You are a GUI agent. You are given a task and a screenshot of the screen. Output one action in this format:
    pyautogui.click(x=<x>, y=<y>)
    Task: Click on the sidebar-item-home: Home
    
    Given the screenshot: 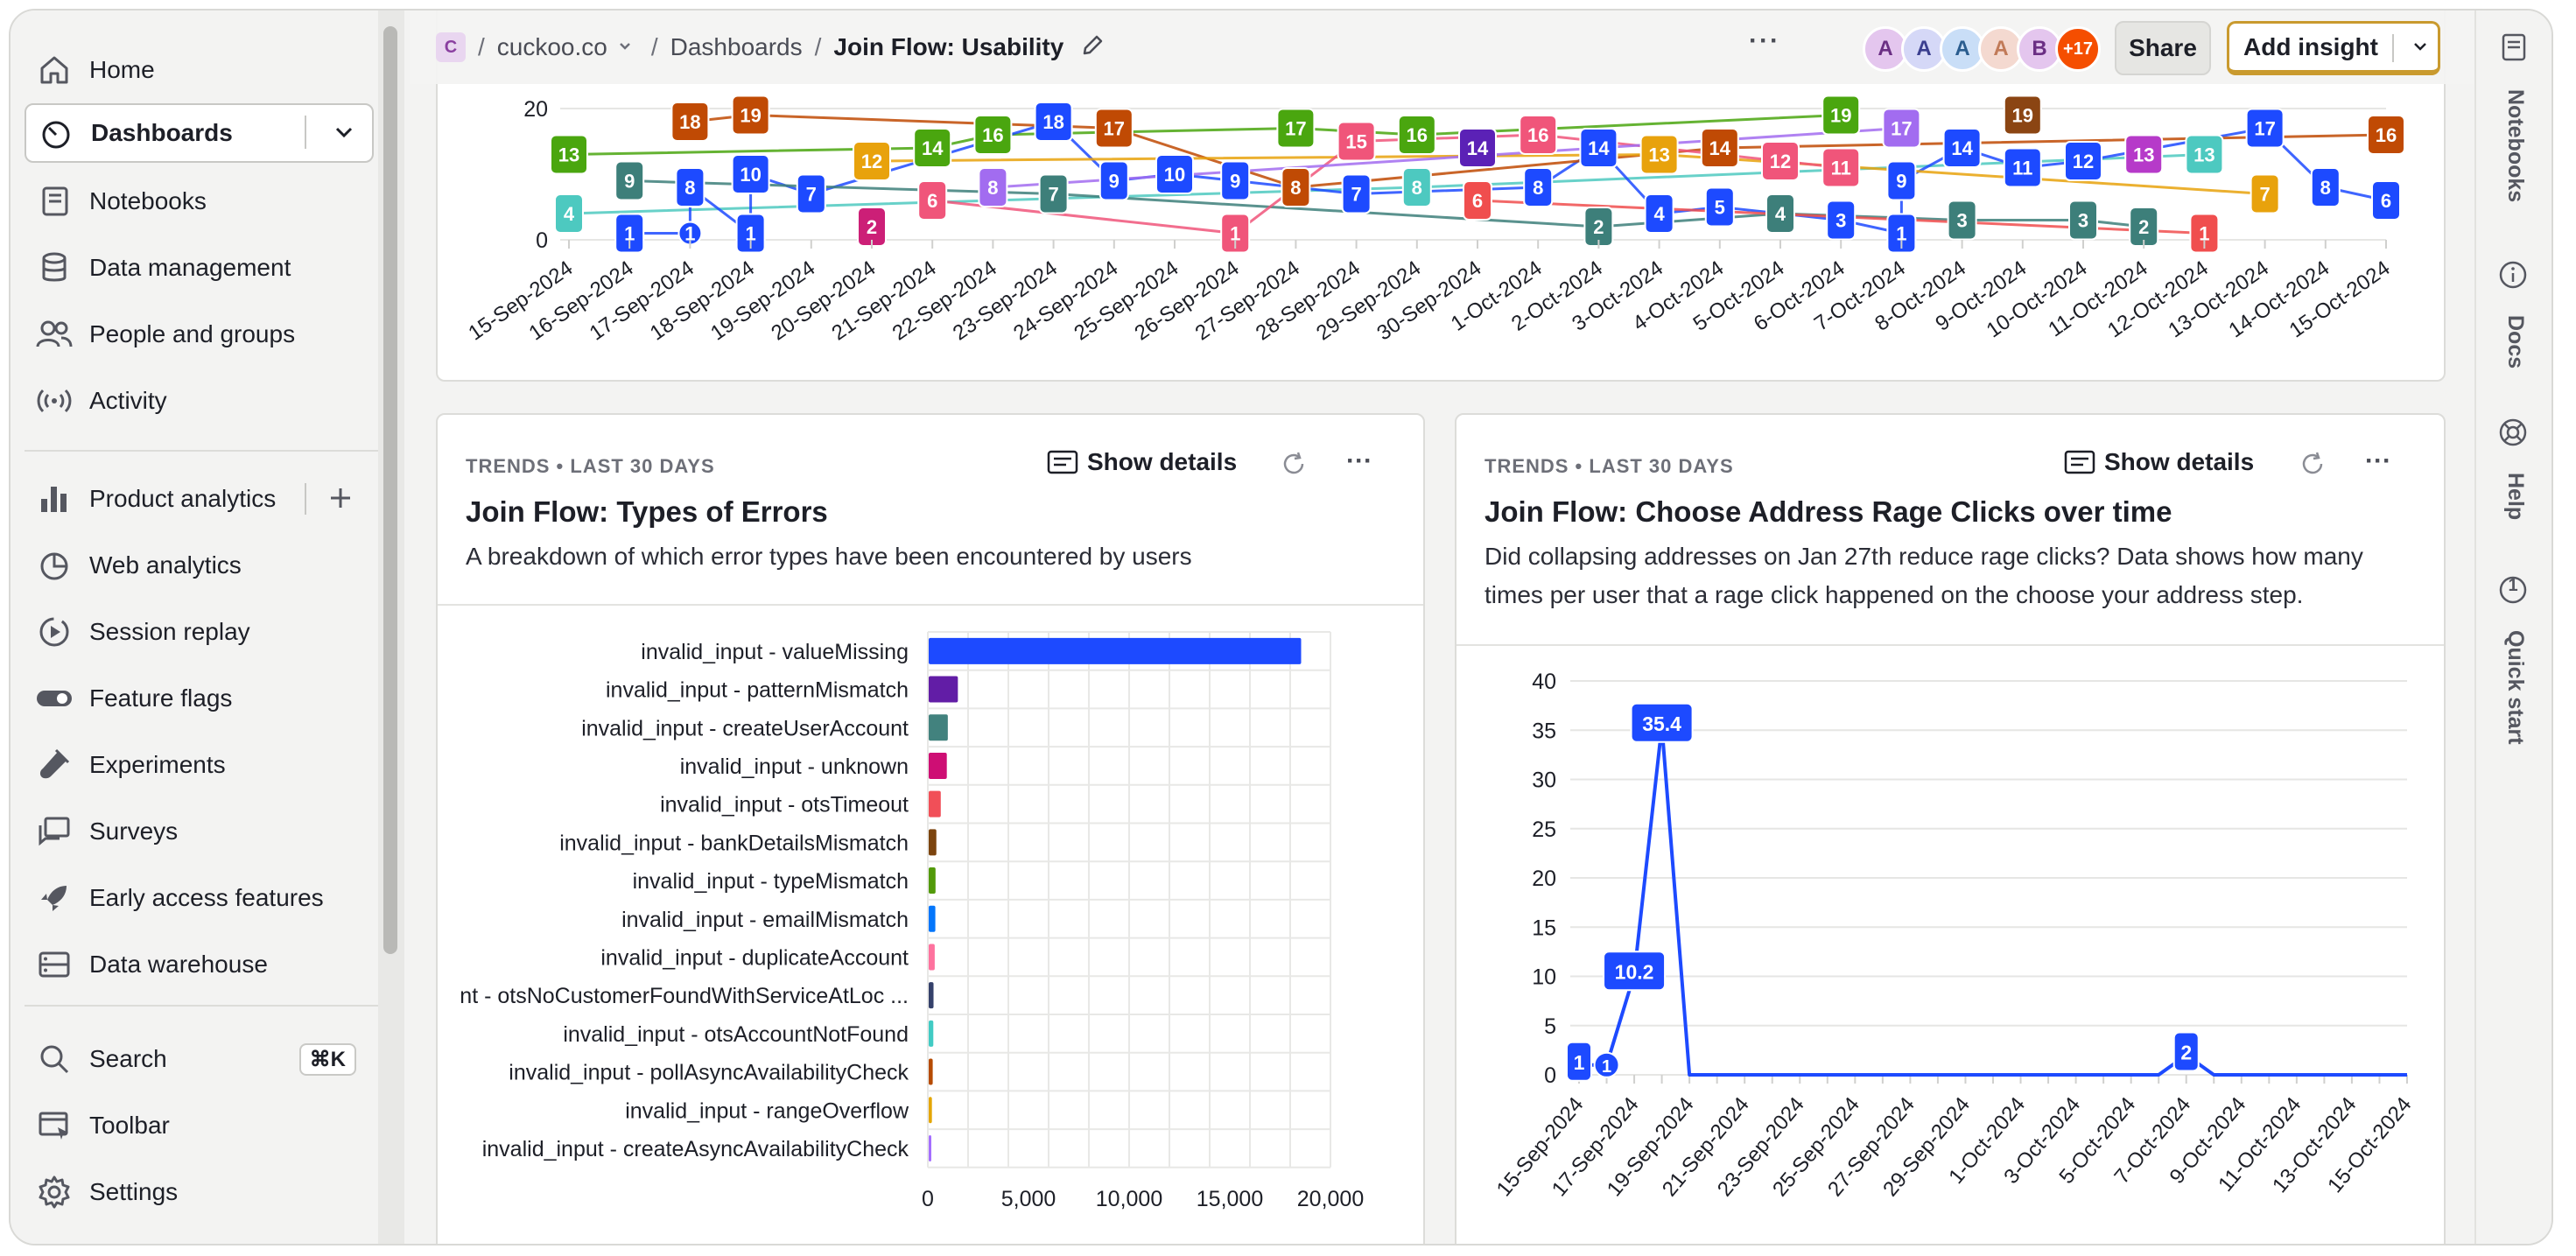 What is the action you would take?
    pyautogui.click(x=197, y=70)
    